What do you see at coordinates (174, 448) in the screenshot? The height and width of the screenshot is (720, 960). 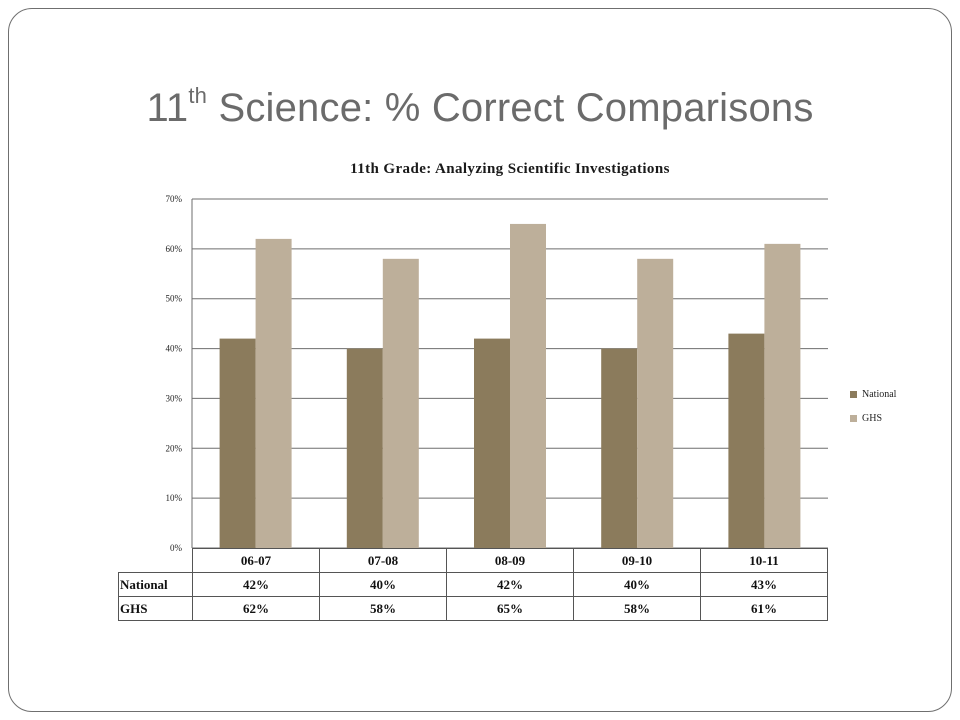 I see `y-tick-label: 20%` at bounding box center [174, 448].